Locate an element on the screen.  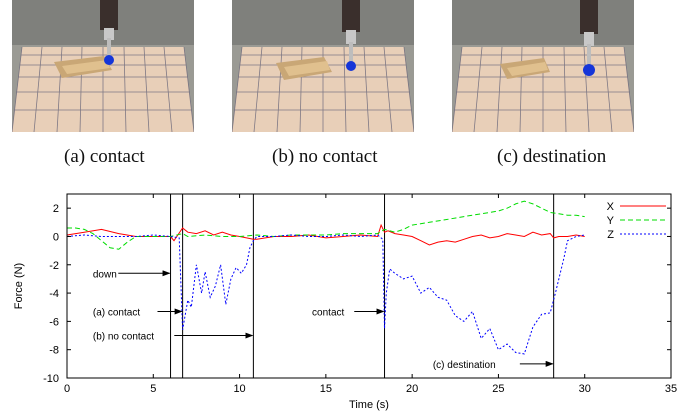
x-axis-label: Time (s) is located at coordinates (369, 405).